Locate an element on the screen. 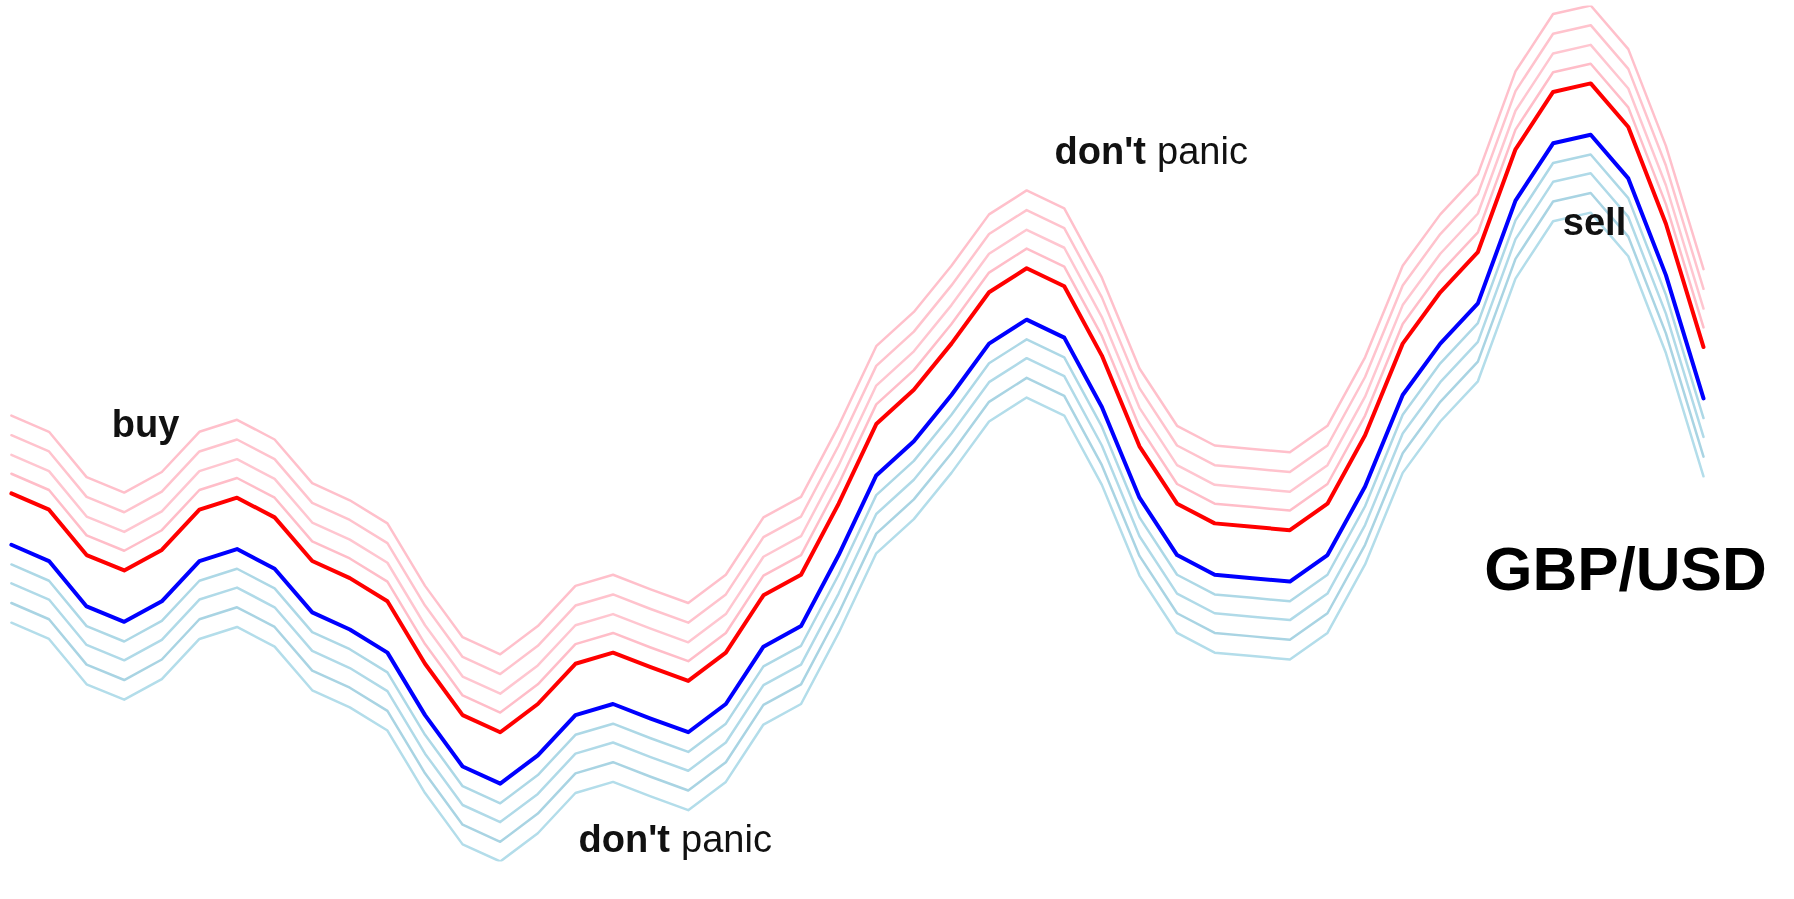 Image resolution: width=1794 pixels, height=899 pixels. text: GBP/USD is located at coordinates (1625, 568).